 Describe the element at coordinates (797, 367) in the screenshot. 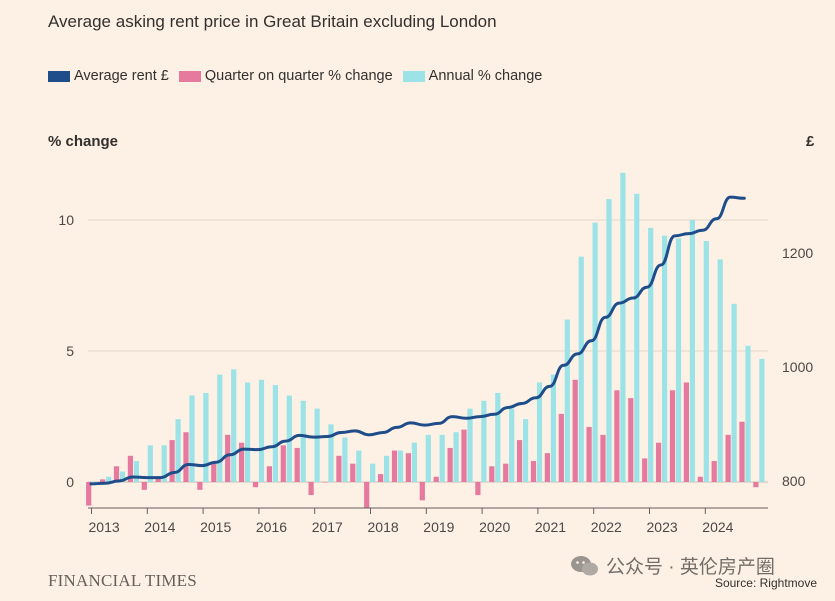

I see `right-tick-label: 1000` at that location.